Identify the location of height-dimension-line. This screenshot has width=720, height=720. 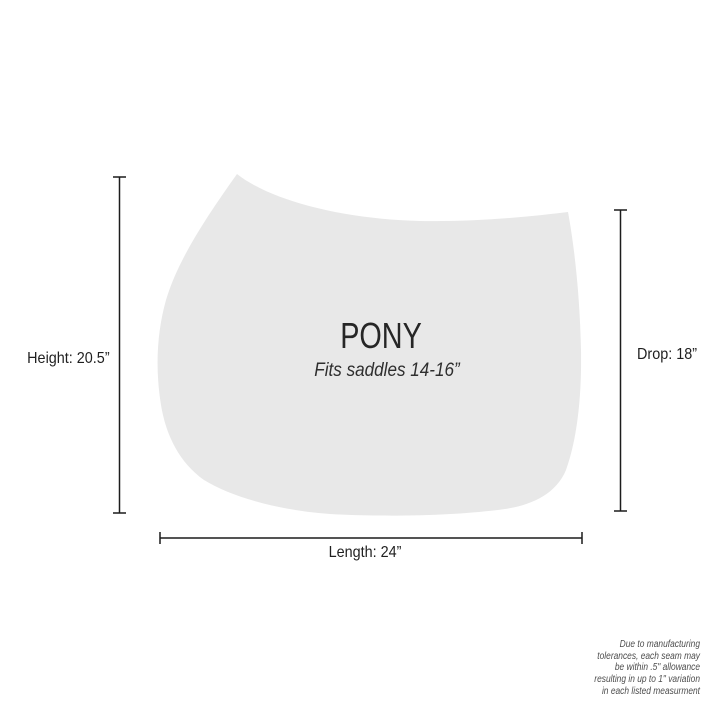
(119, 345).